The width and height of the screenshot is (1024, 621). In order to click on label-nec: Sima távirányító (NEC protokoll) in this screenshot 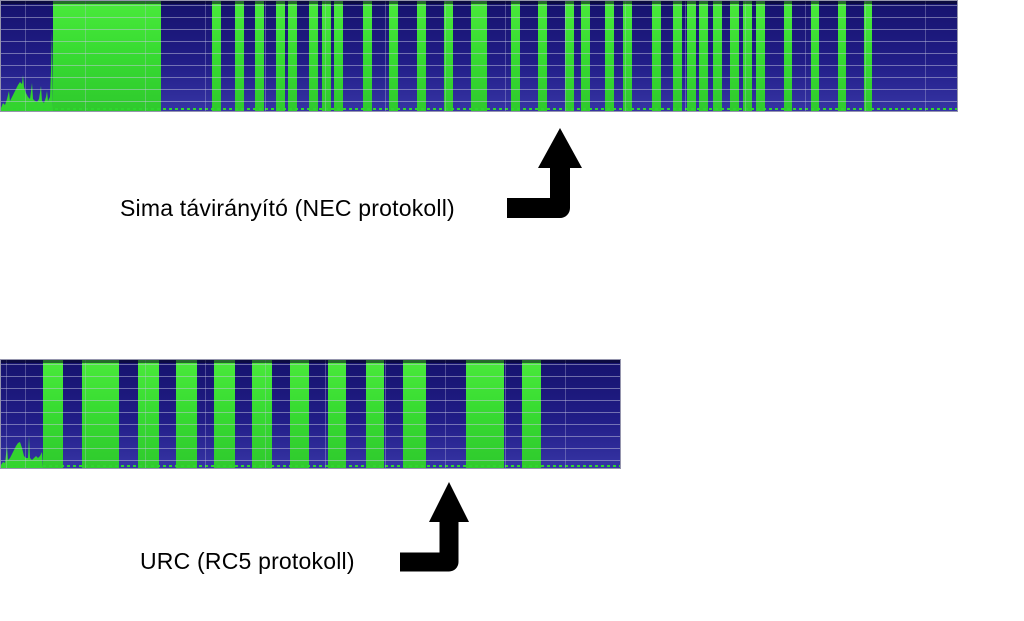, I will do `click(287, 208)`.